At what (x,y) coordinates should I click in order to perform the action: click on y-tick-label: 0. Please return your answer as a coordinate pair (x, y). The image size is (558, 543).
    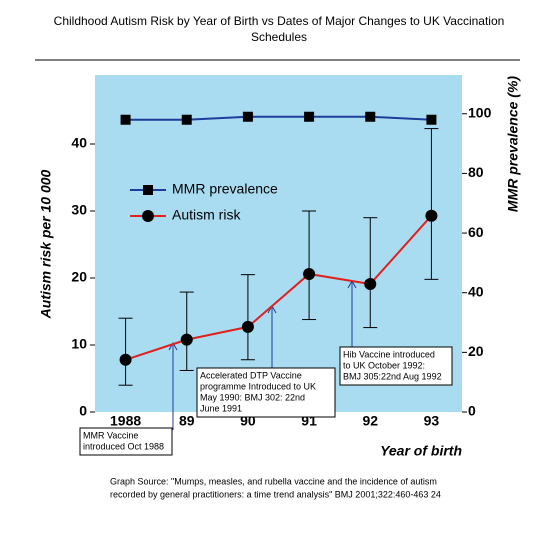
    Looking at the image, I should click on (83, 411).